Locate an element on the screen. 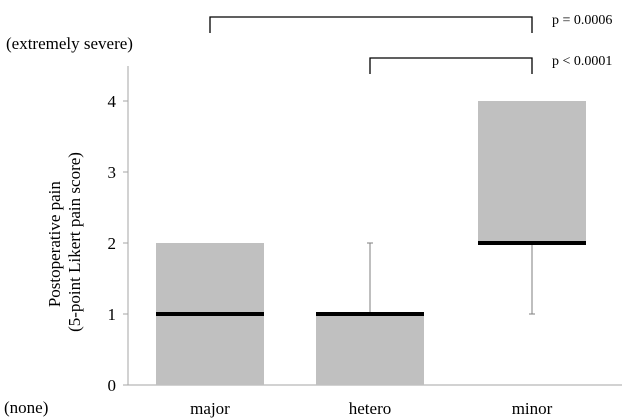 This screenshot has width=628, height=420. y-axis-title-line-1: Postoperative pain is located at coordinates (54, 244).